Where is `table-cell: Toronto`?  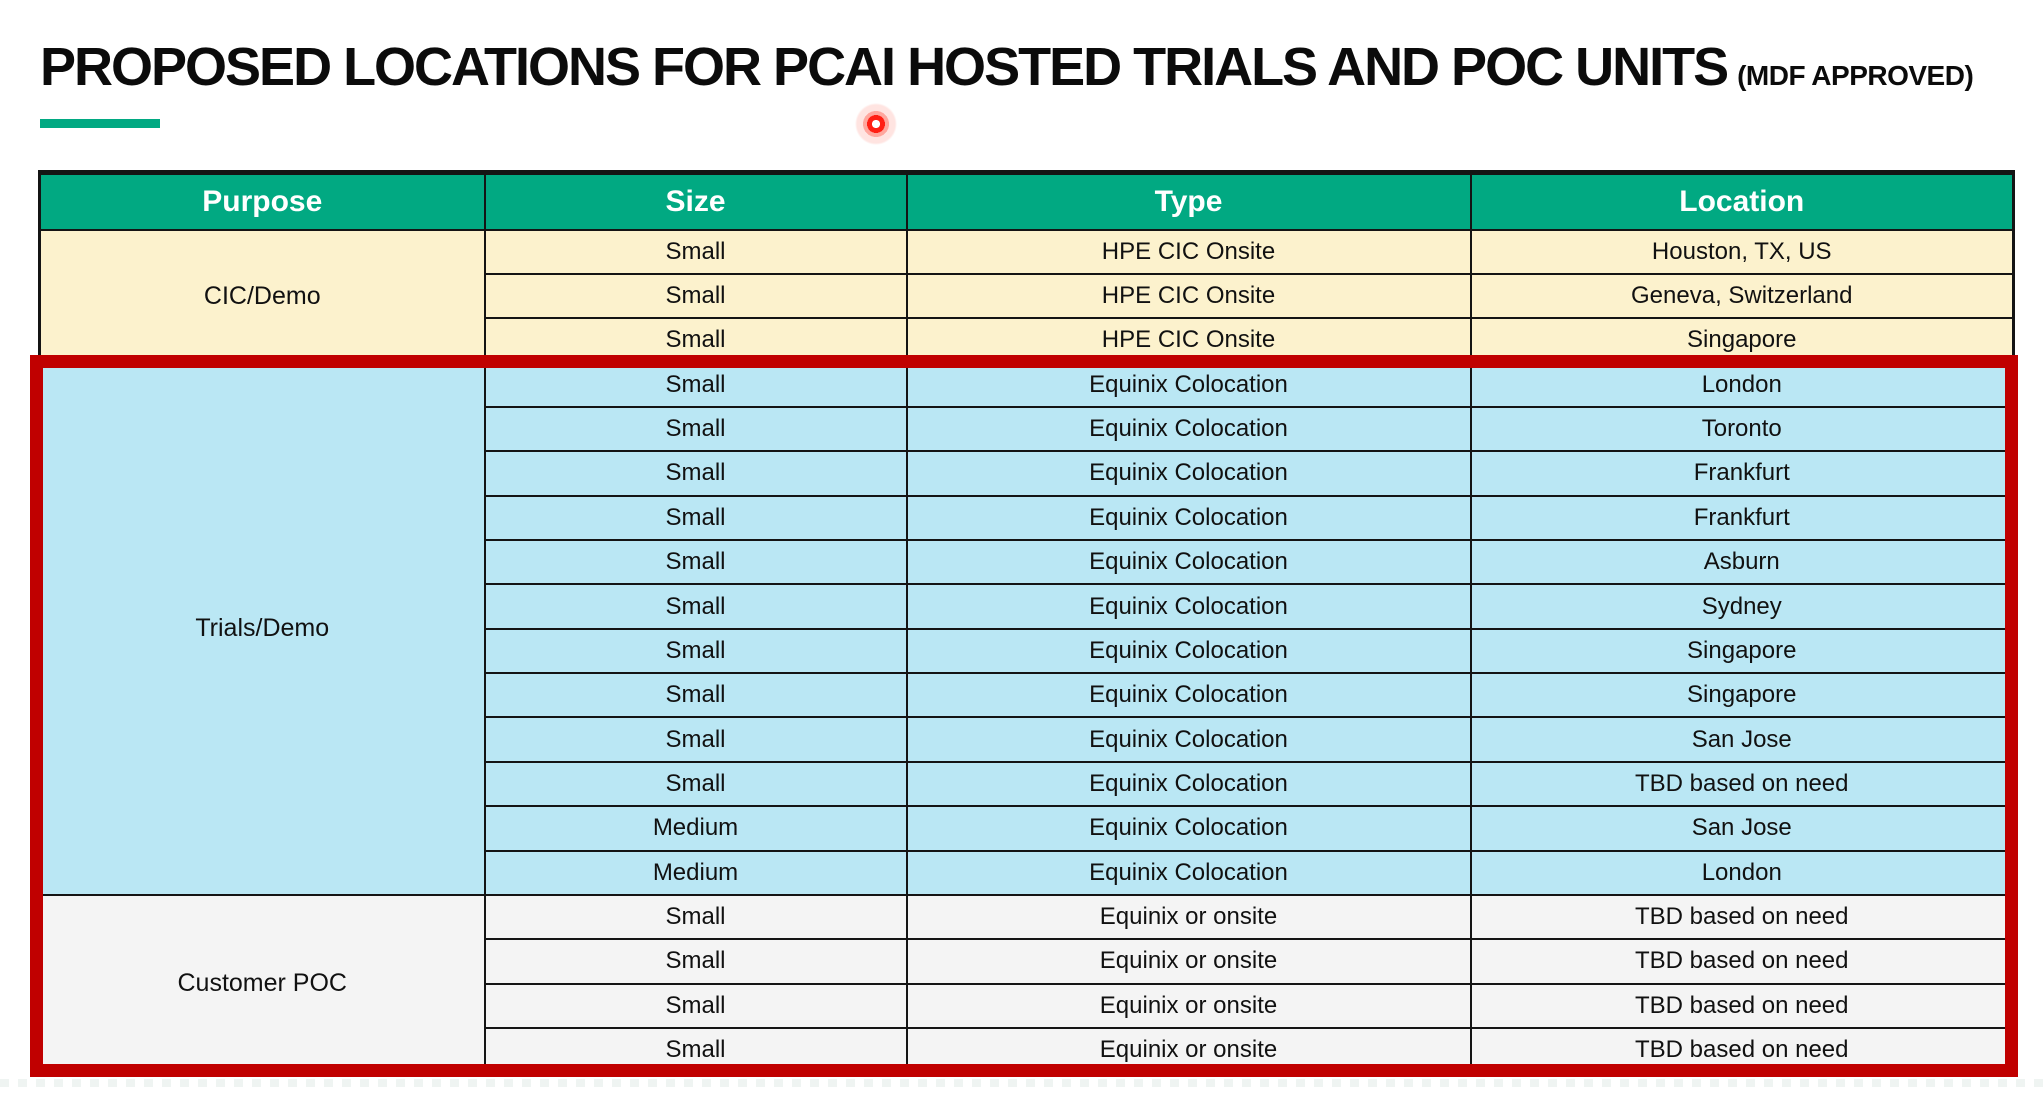 table-cell: Toronto is located at coordinates (1742, 429).